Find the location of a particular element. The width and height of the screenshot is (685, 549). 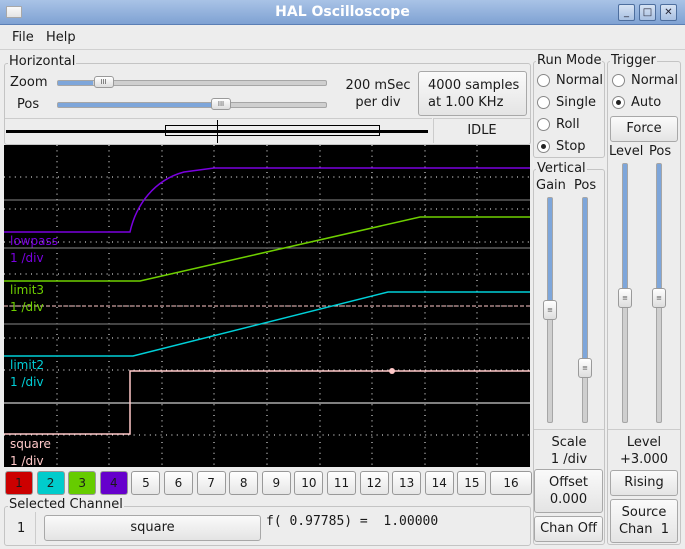

channel-name-button: square is located at coordinates (152, 528).